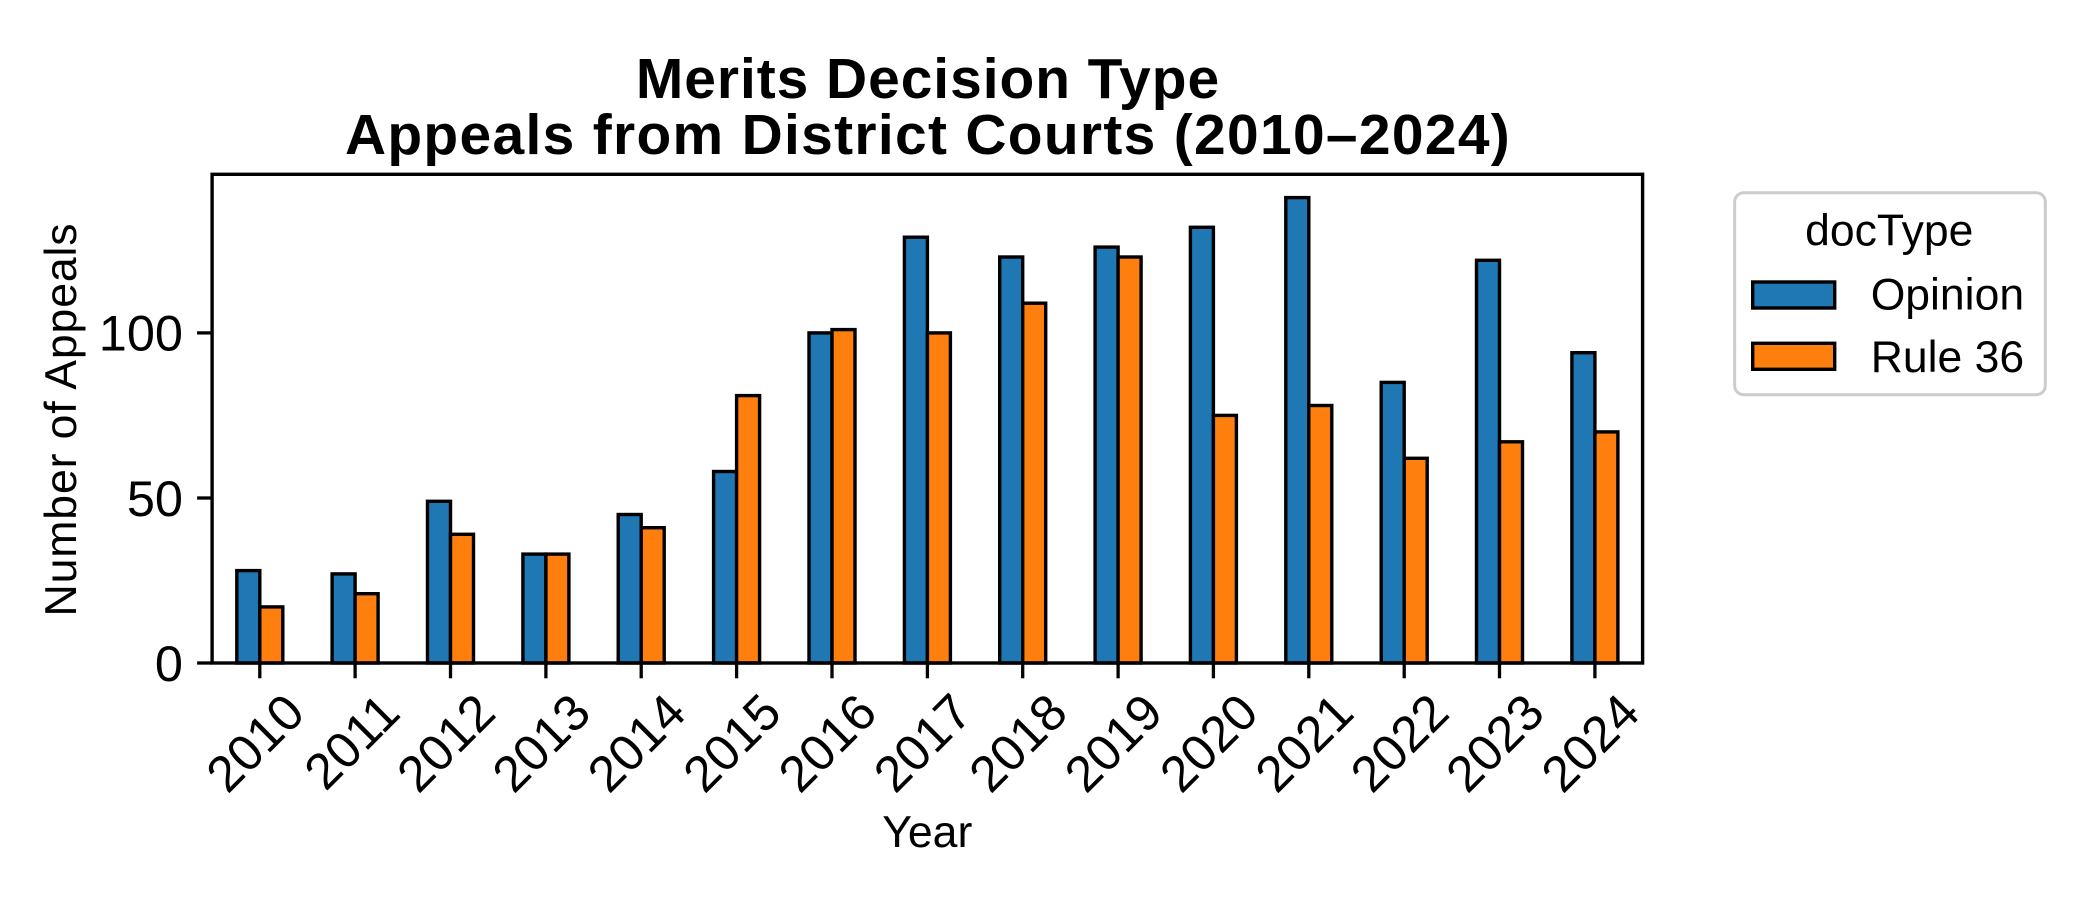  What do you see at coordinates (141, 333) in the screenshot?
I see `svg-text: 100` at bounding box center [141, 333].